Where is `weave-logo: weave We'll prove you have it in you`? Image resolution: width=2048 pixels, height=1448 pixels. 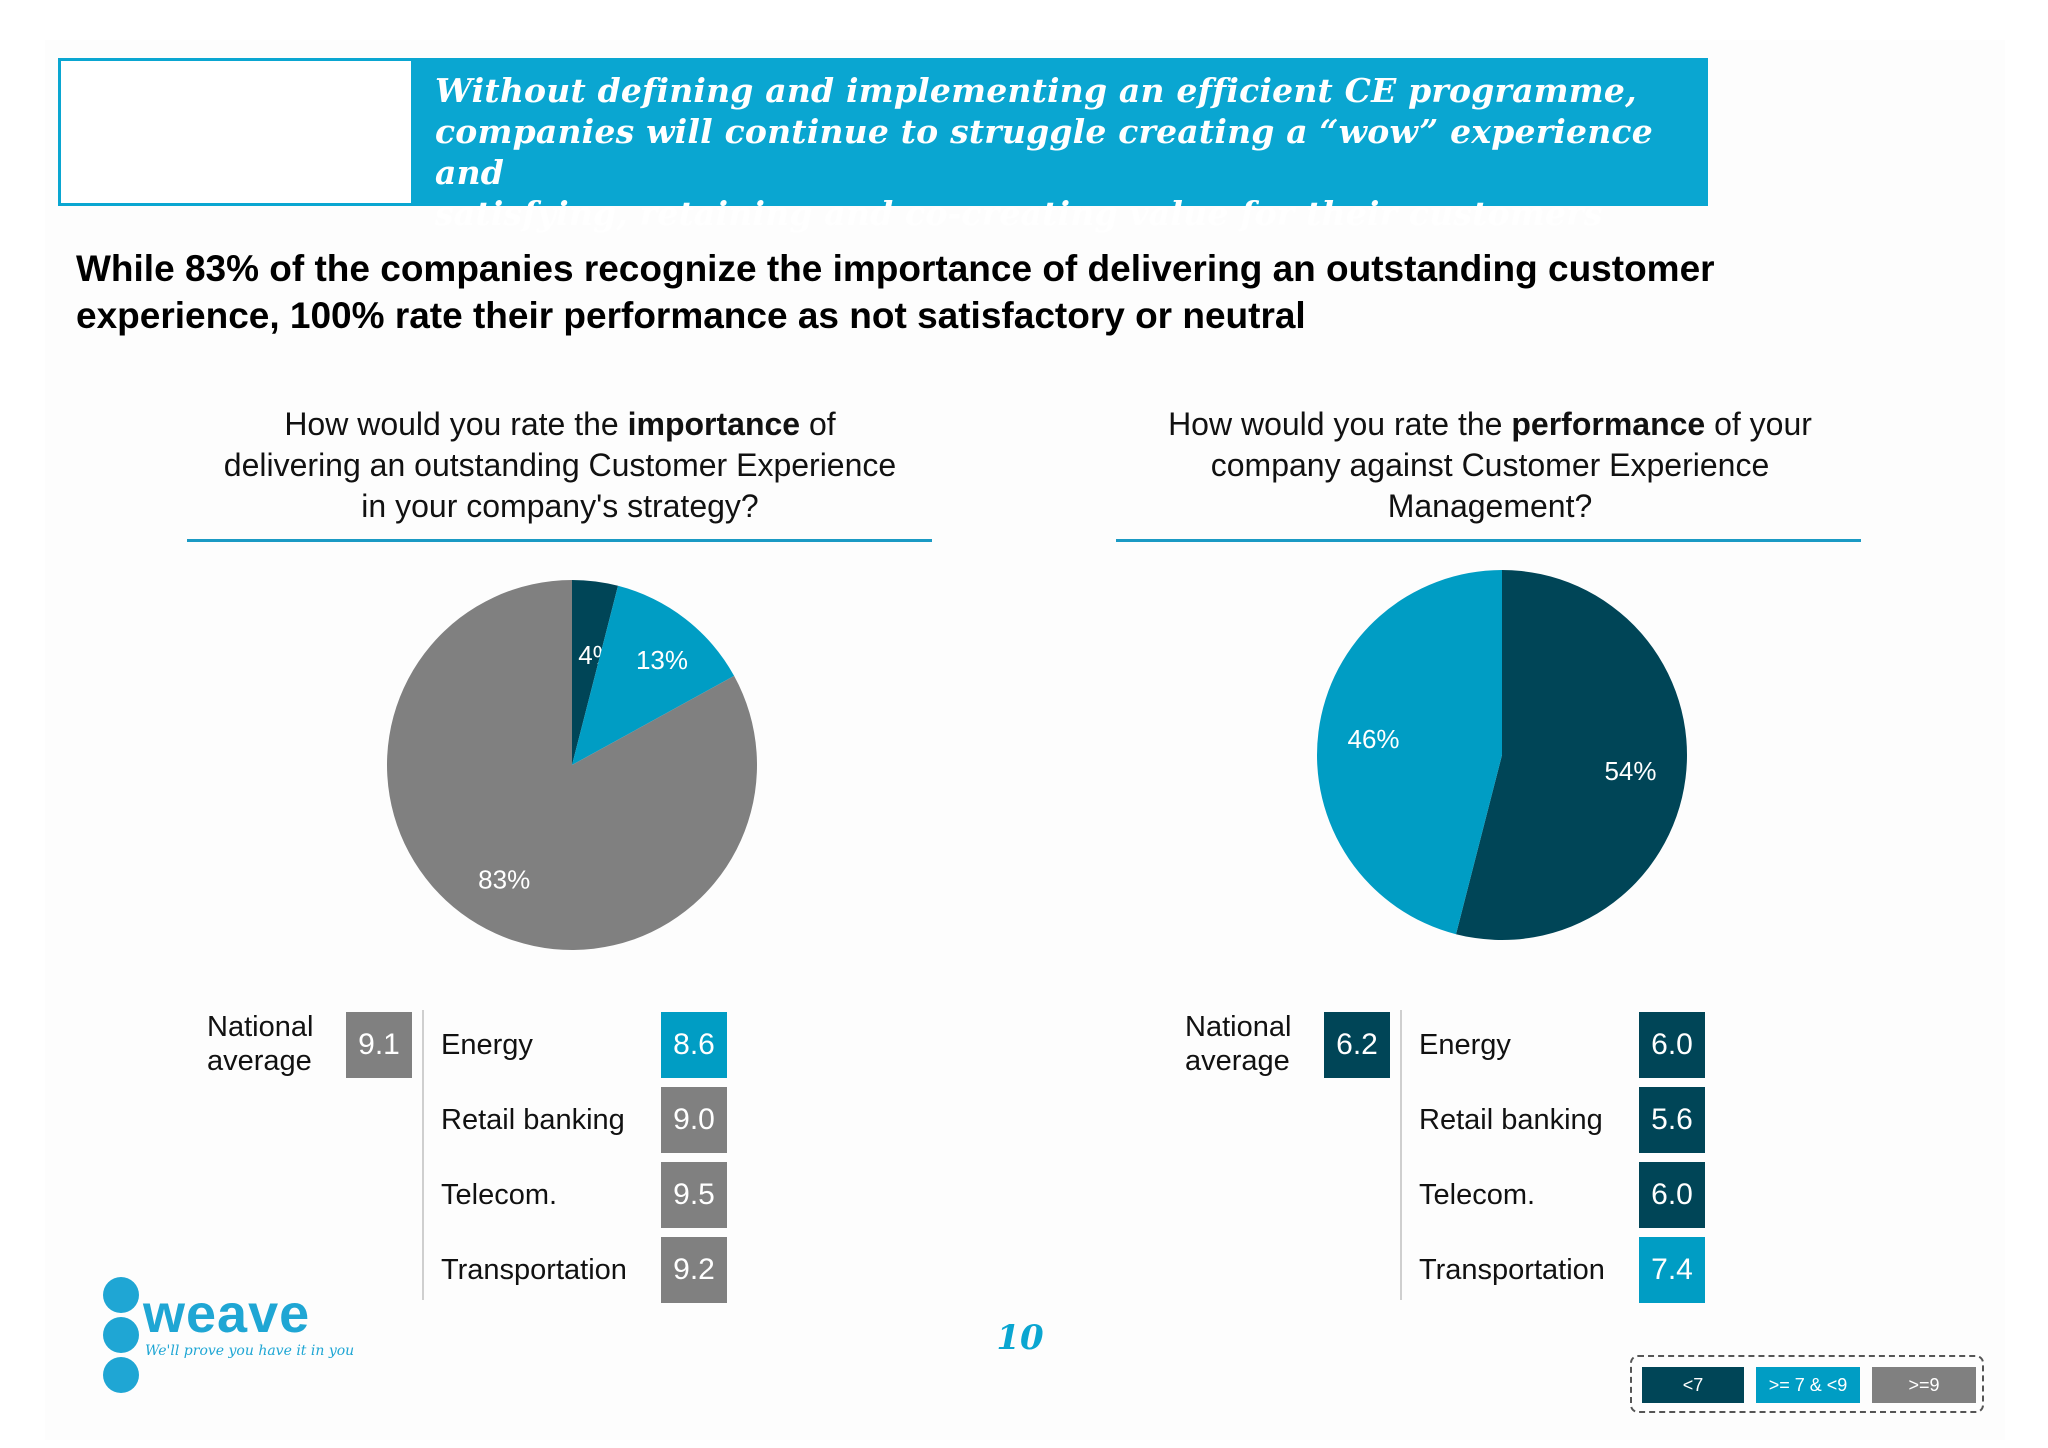 weave-logo: weave We'll prove you have it in you is located at coordinates (228, 1335).